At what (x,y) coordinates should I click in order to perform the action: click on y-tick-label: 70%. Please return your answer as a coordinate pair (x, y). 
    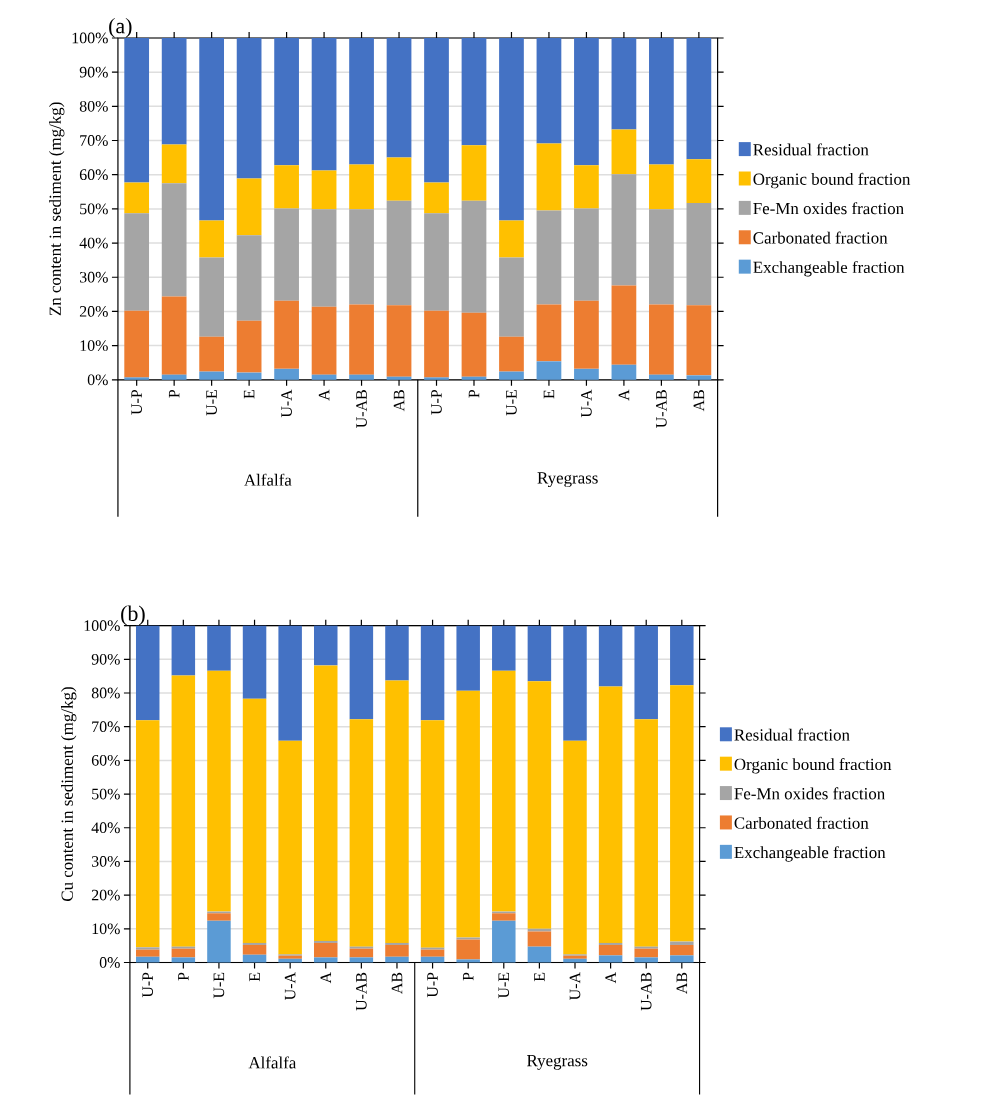
    Looking at the image, I should click on (94, 140).